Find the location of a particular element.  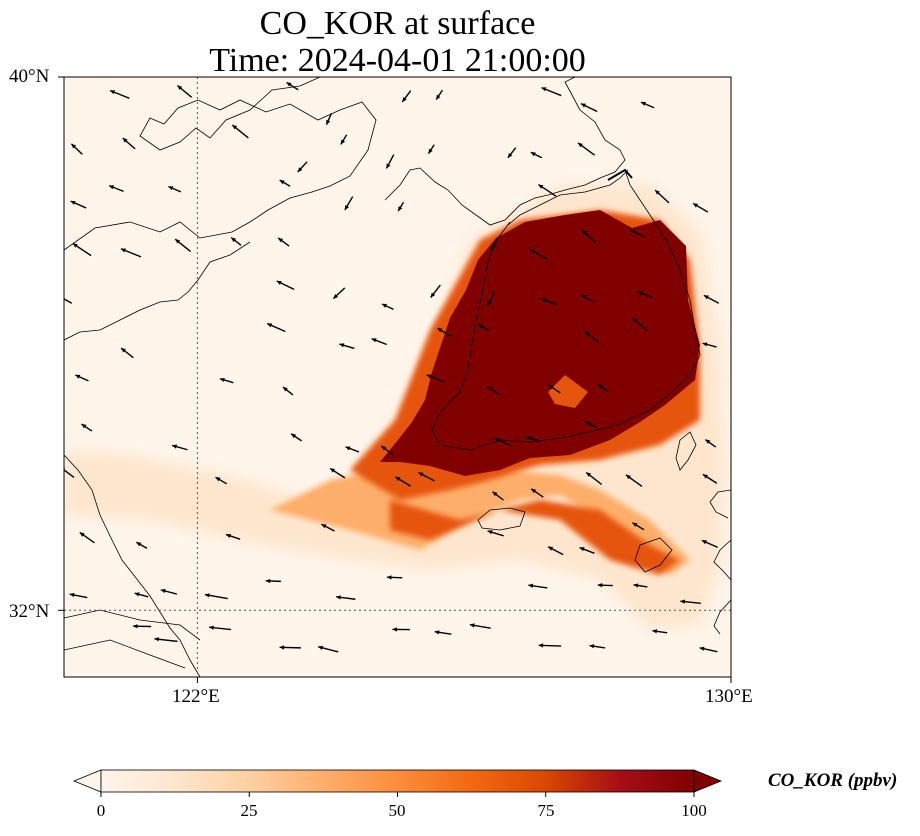

colorbar-gradient is located at coordinates (397, 781).